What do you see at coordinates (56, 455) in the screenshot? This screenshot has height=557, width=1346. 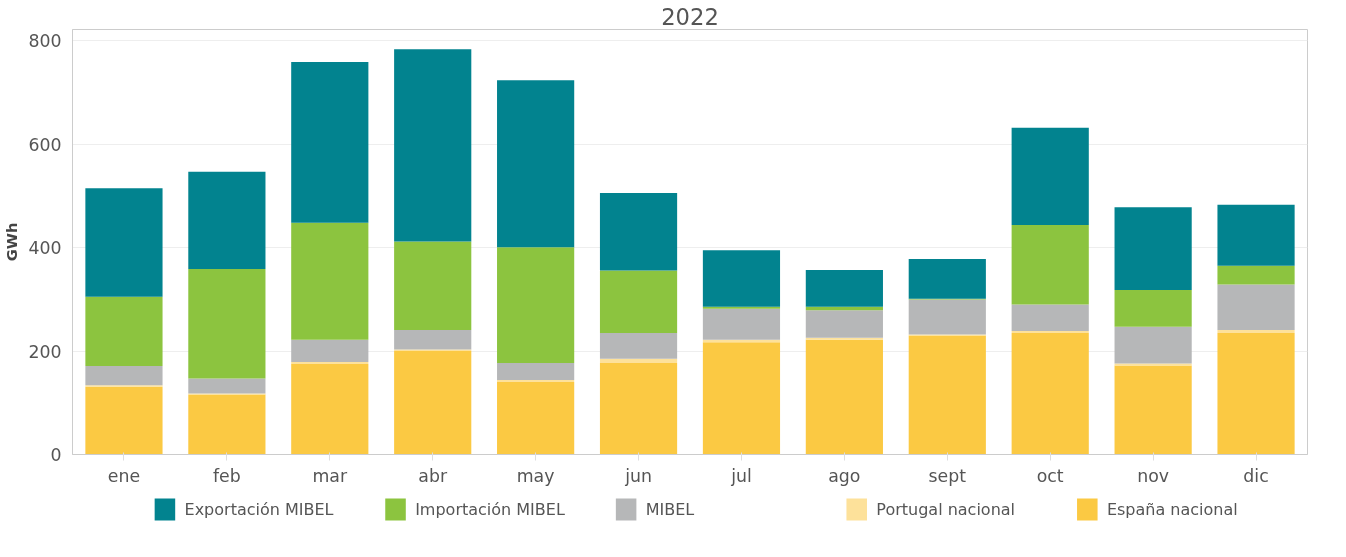 I see `y-tick-label: 0` at bounding box center [56, 455].